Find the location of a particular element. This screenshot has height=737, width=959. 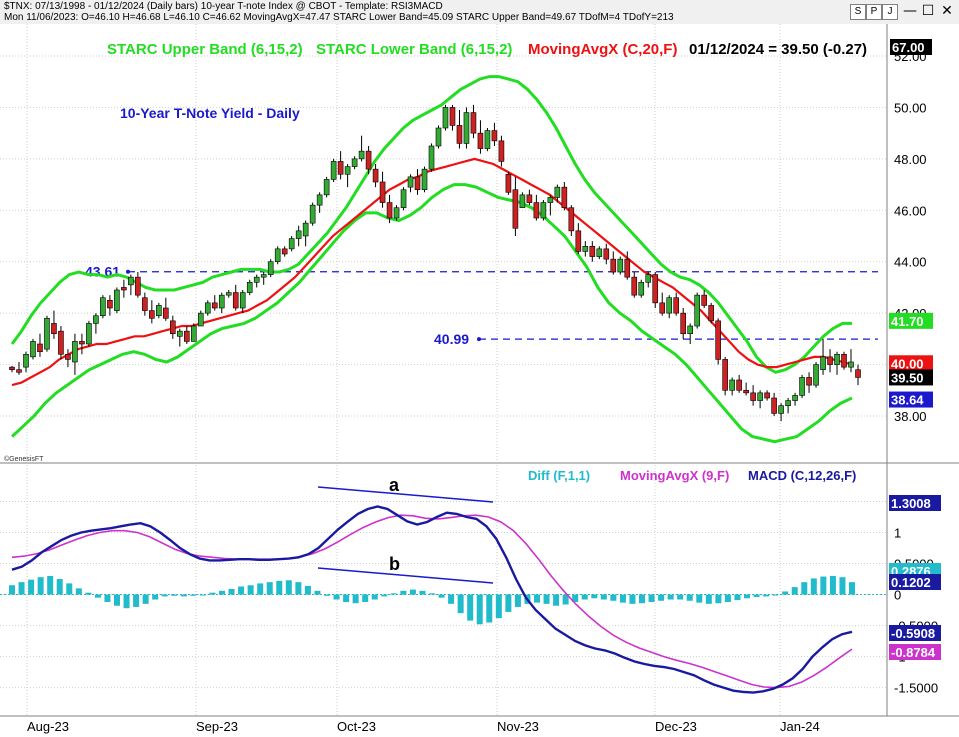

x-tick-label: Oct-23 is located at coordinates (356, 726).